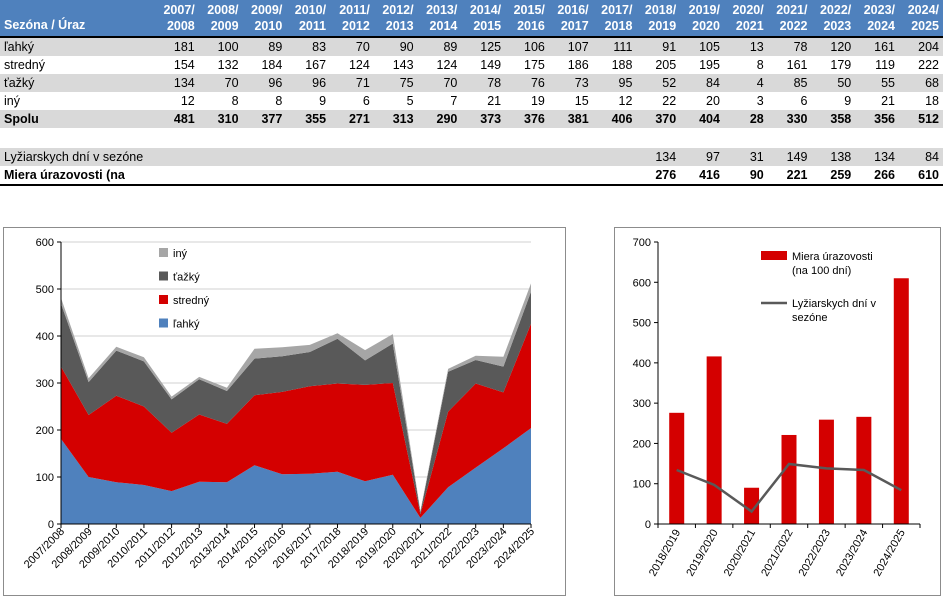  Describe the element at coordinates (186, 325) in the screenshot. I see `legend-label: ľahký` at that location.